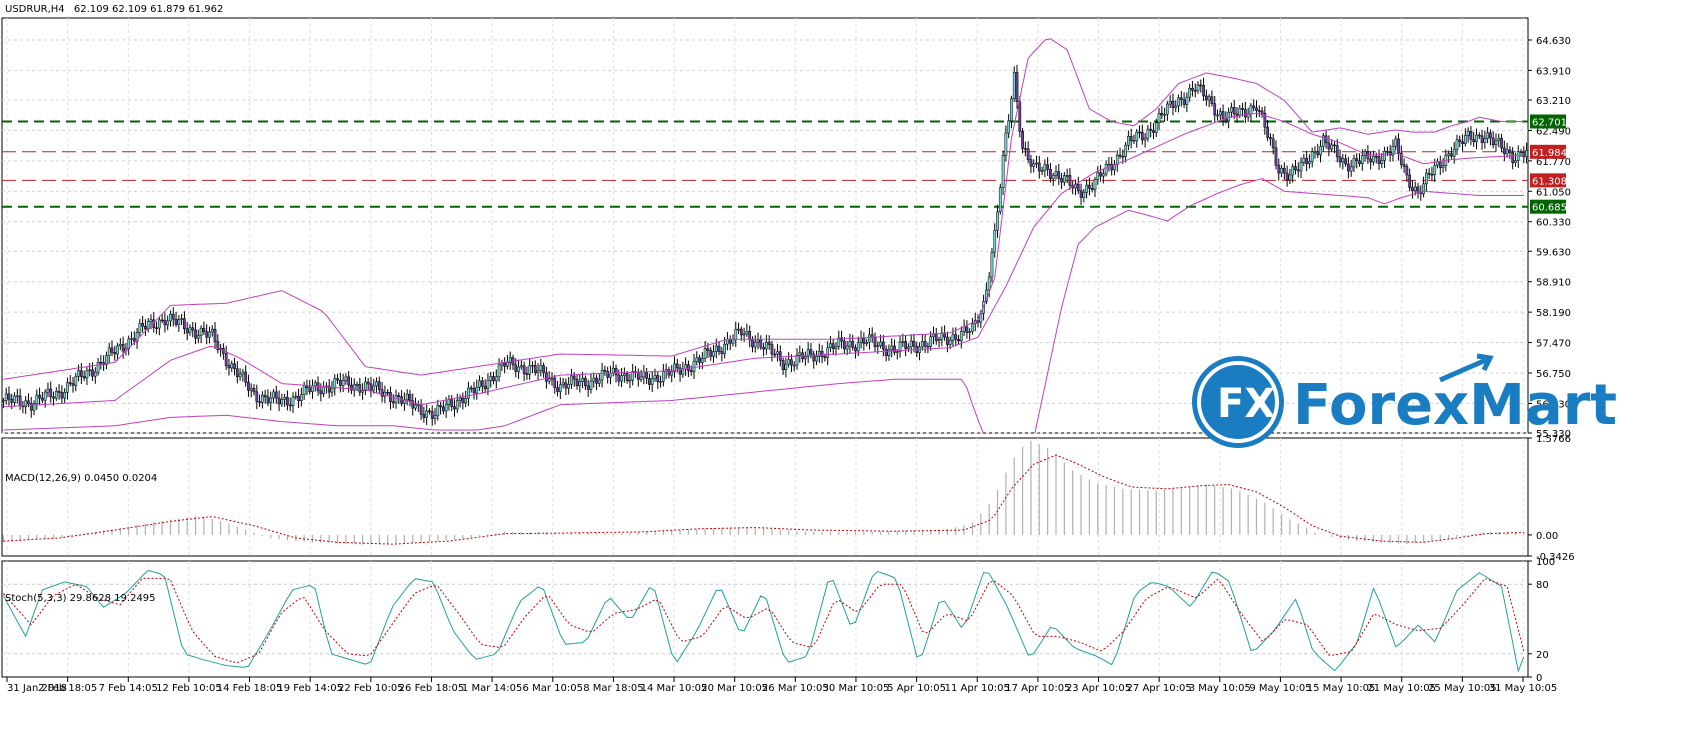  What do you see at coordinates (613, 688) in the screenshot?
I see `x-tick-label: 8 Mar 18:05` at bounding box center [613, 688].